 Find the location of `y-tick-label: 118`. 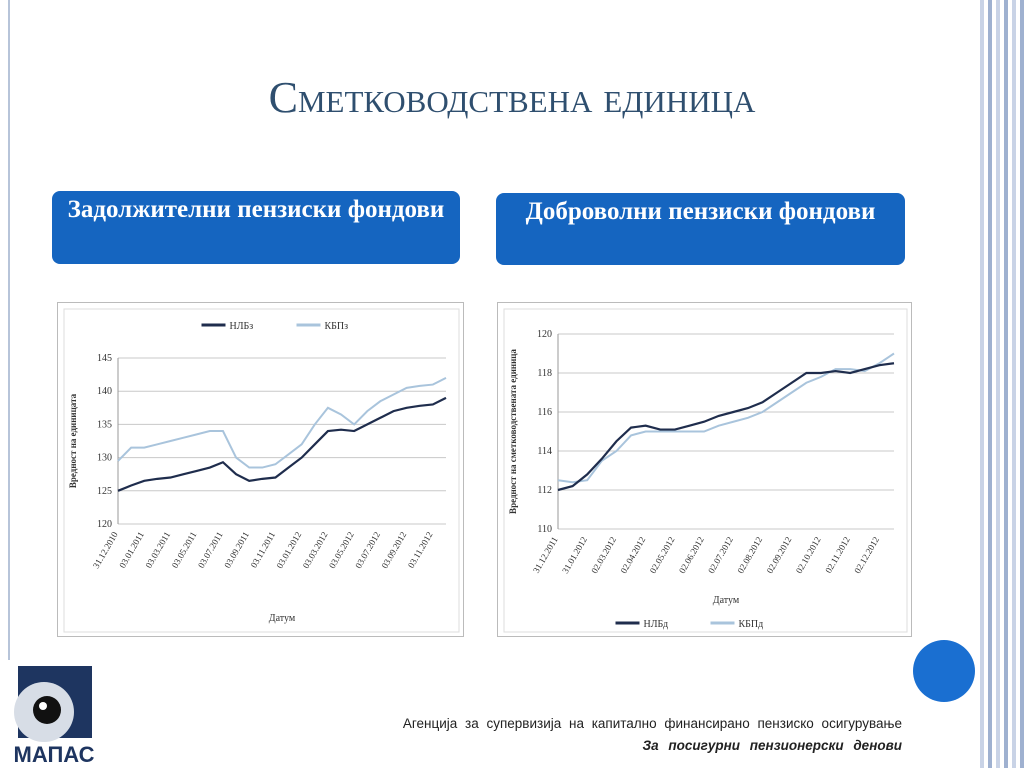

y-tick-label: 118 is located at coordinates (544, 373).